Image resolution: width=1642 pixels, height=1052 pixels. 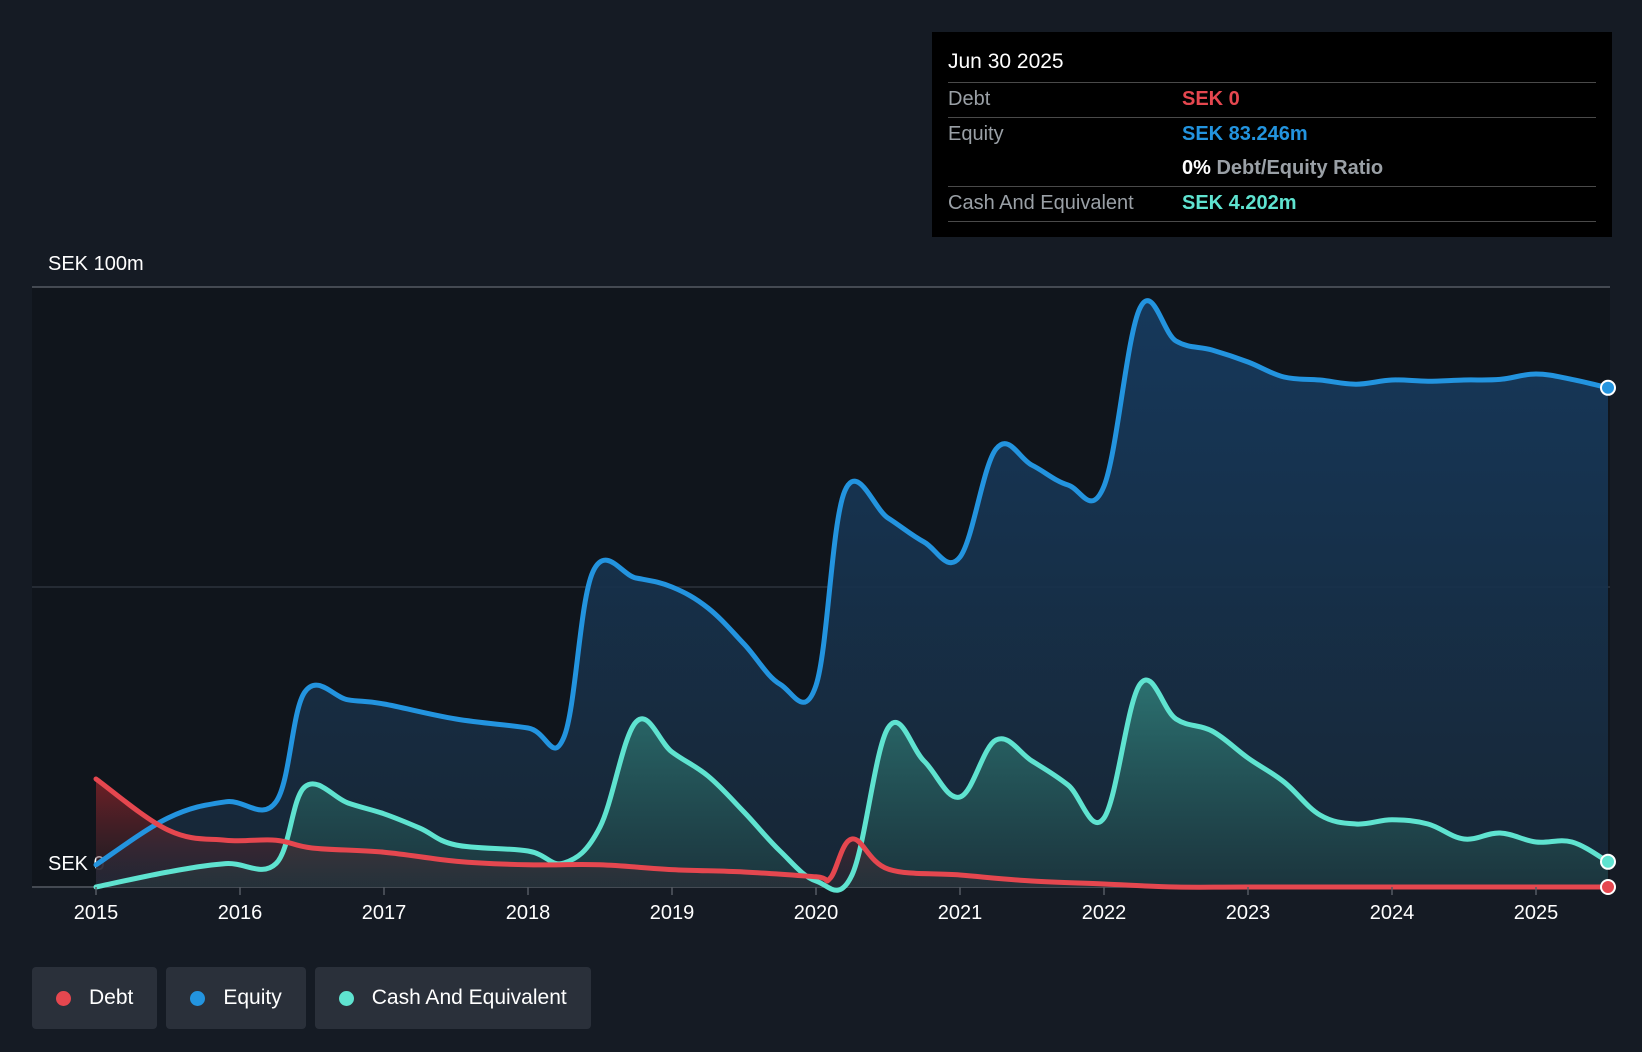 I want to click on debt-area, so click(x=852, y=833).